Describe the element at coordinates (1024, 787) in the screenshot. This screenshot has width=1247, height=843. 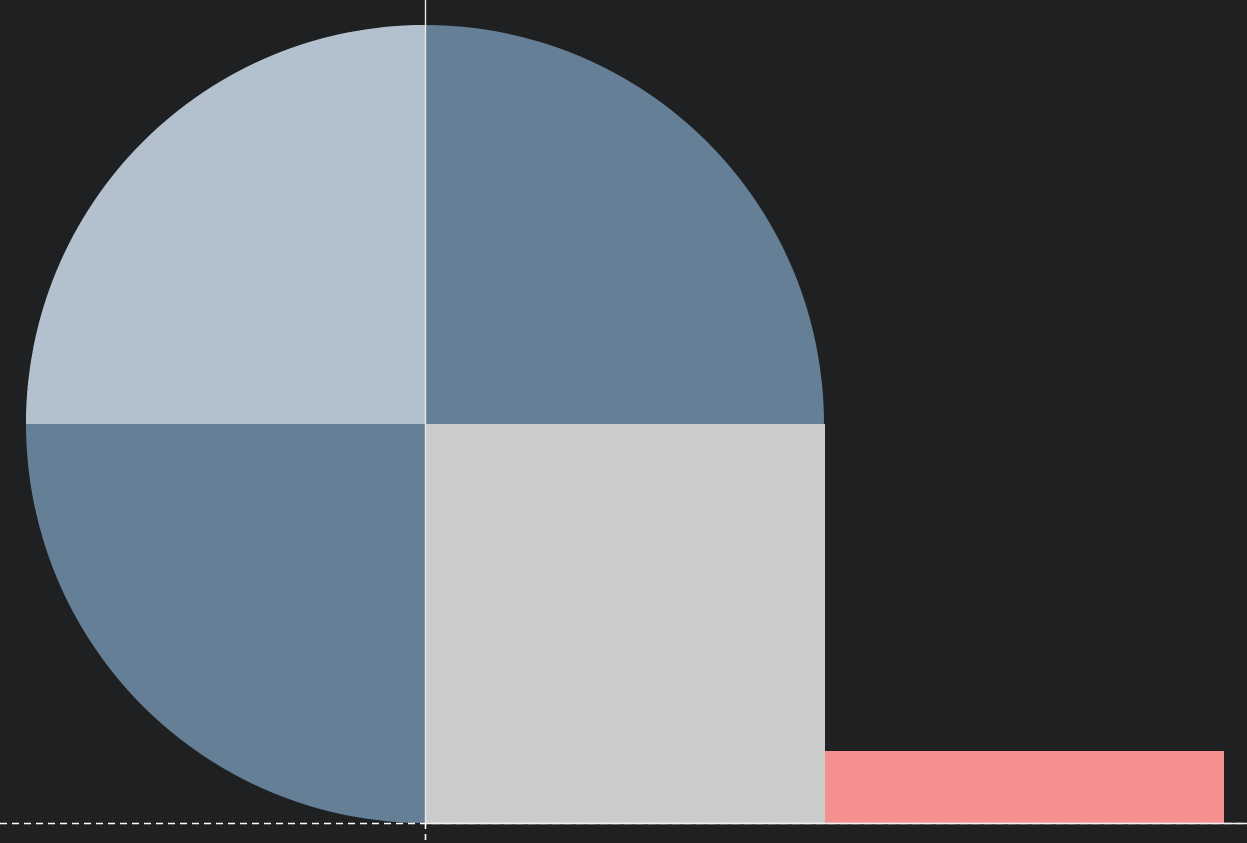
I see `pink-bar` at that location.